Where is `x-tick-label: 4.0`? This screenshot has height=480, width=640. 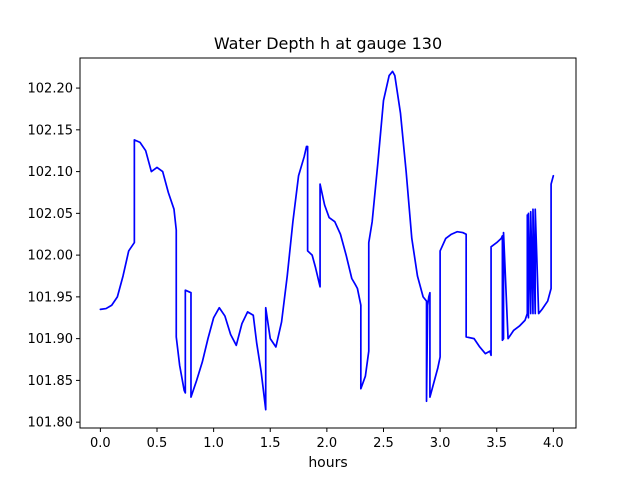
x-tick-label: 4.0 is located at coordinates (553, 443).